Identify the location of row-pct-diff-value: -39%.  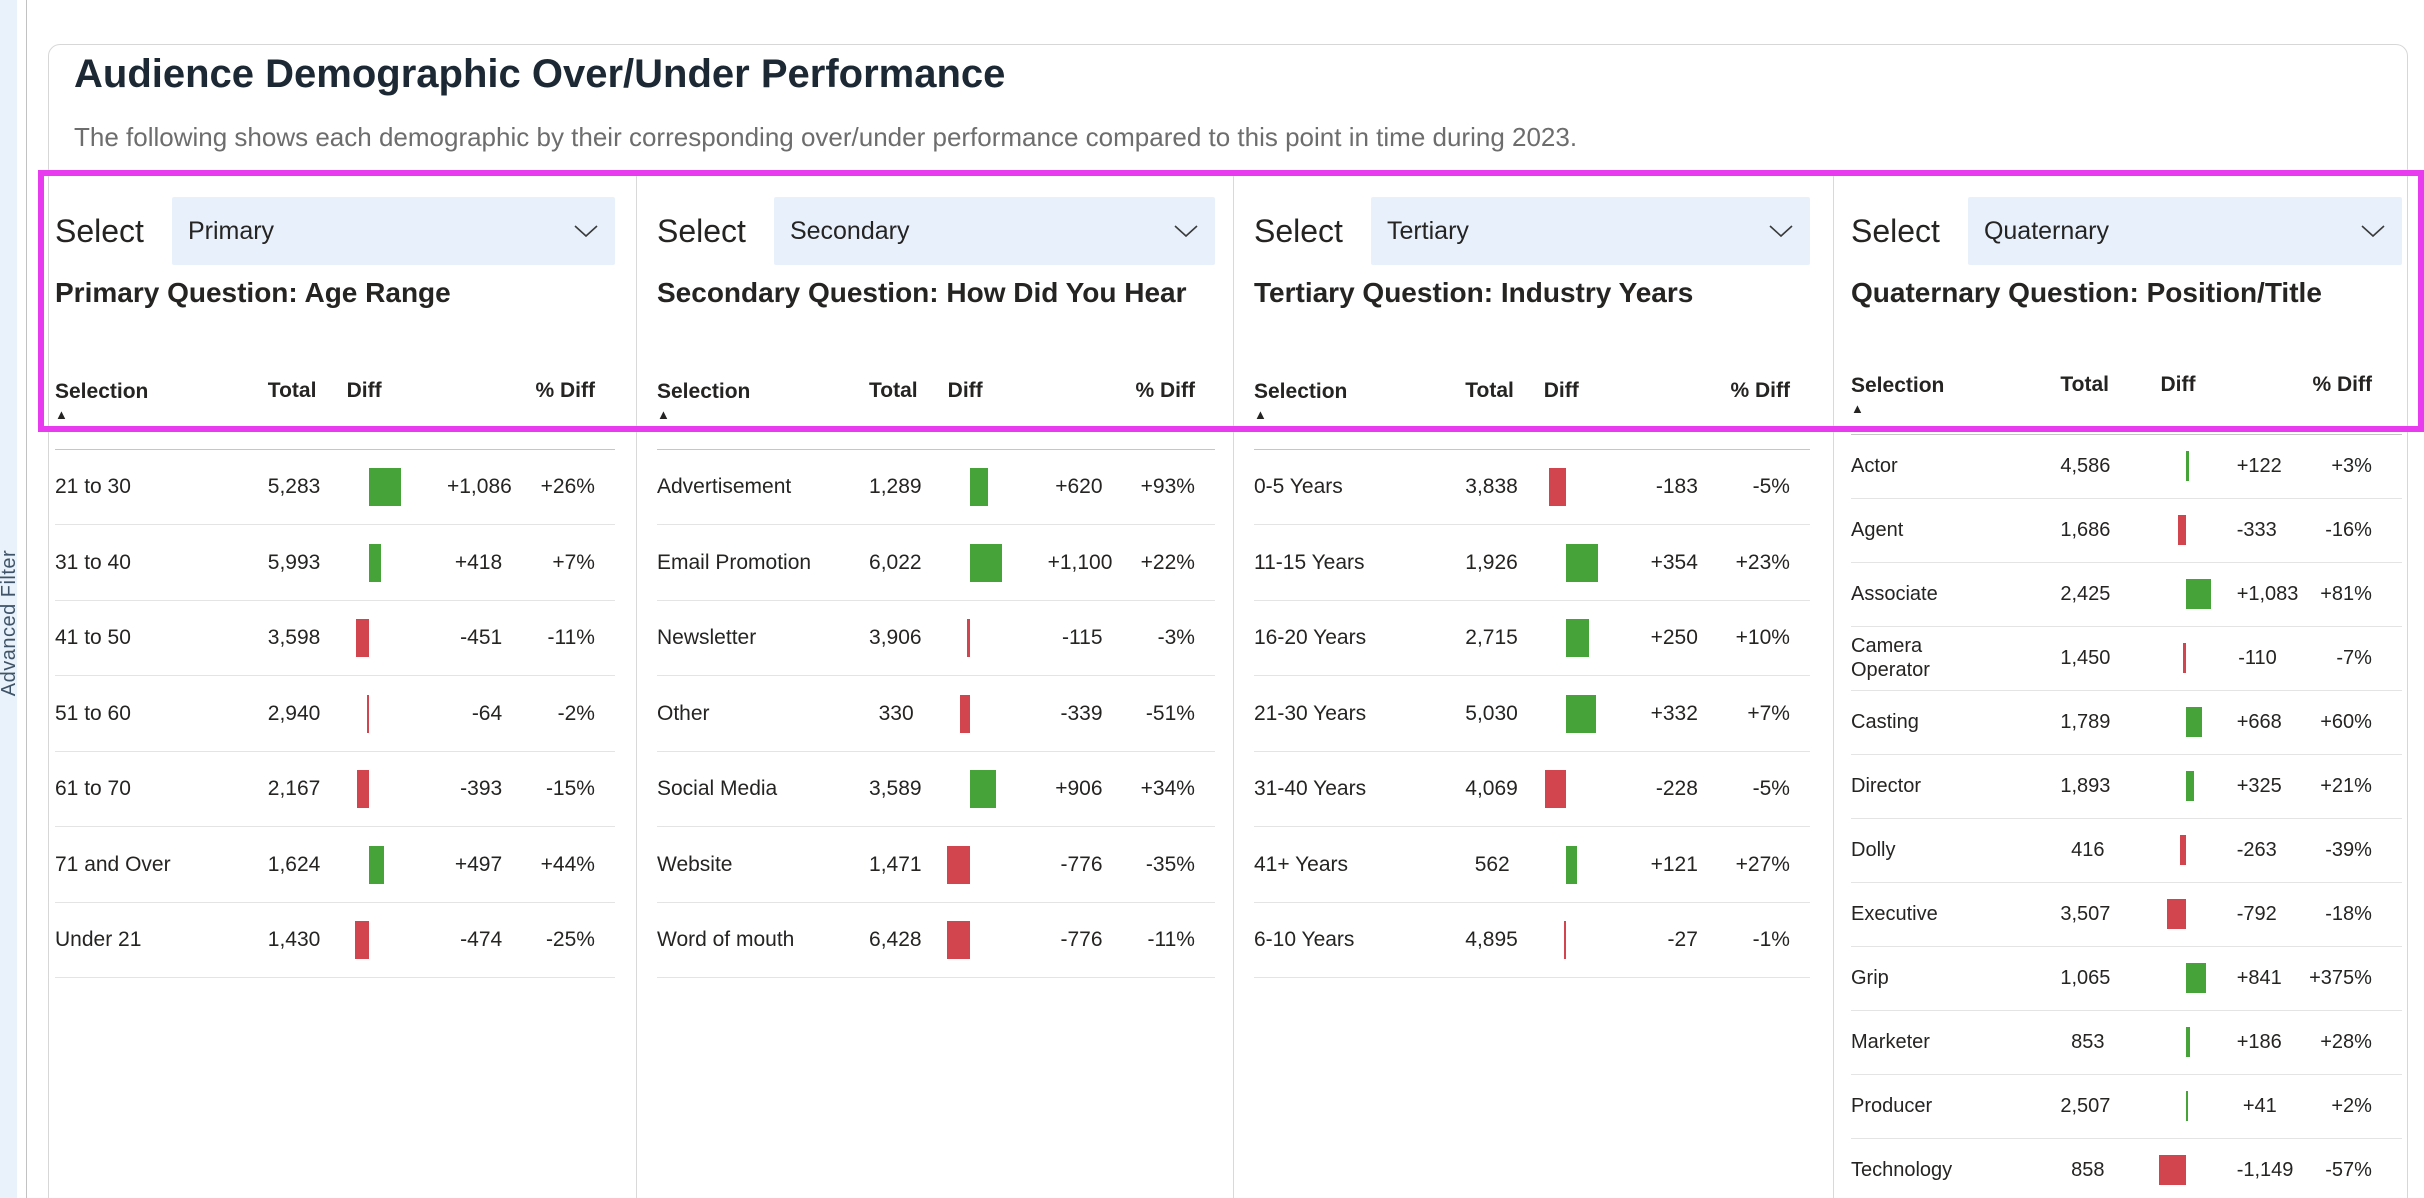
(2348, 849).